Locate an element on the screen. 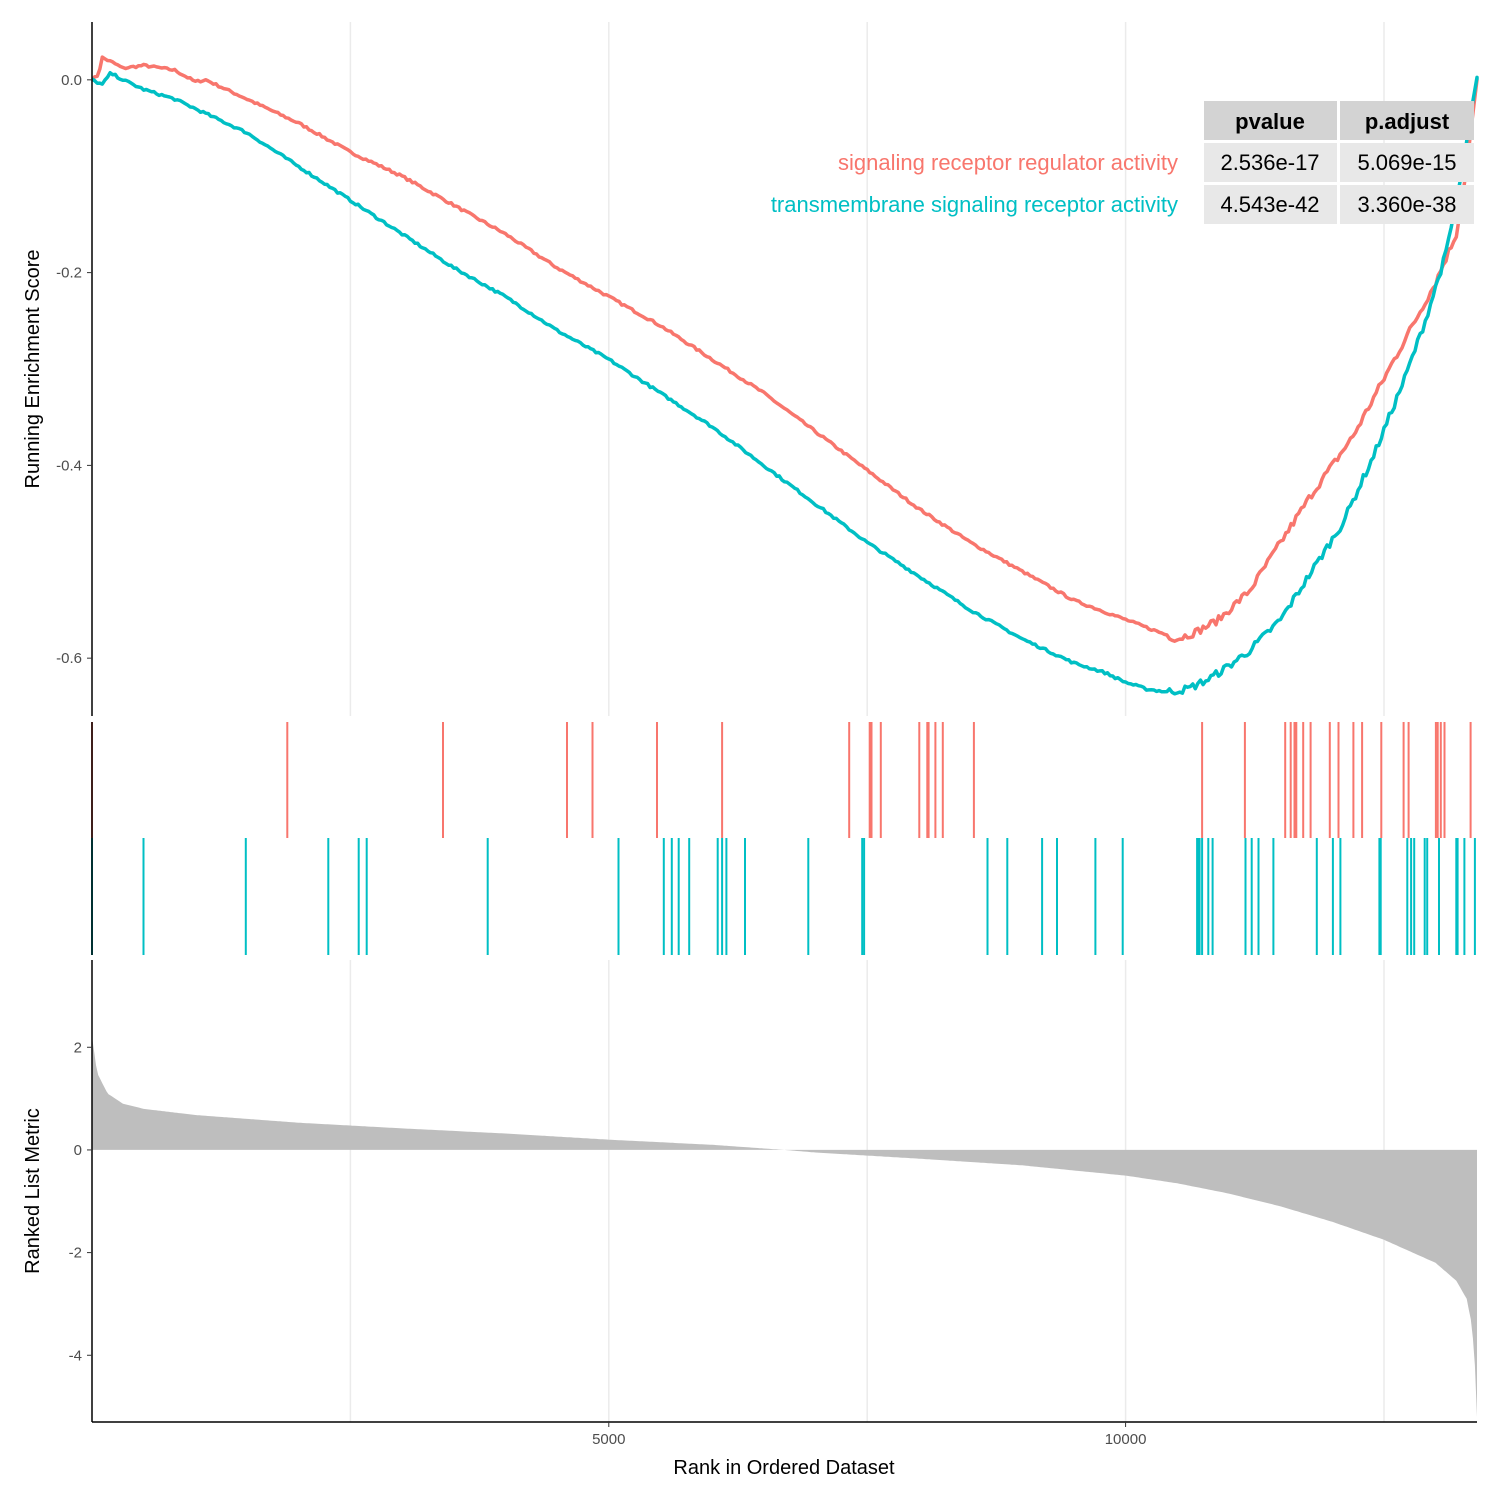  table-cell-pvalue-2: 4.543e-42 is located at coordinates (1269, 204).